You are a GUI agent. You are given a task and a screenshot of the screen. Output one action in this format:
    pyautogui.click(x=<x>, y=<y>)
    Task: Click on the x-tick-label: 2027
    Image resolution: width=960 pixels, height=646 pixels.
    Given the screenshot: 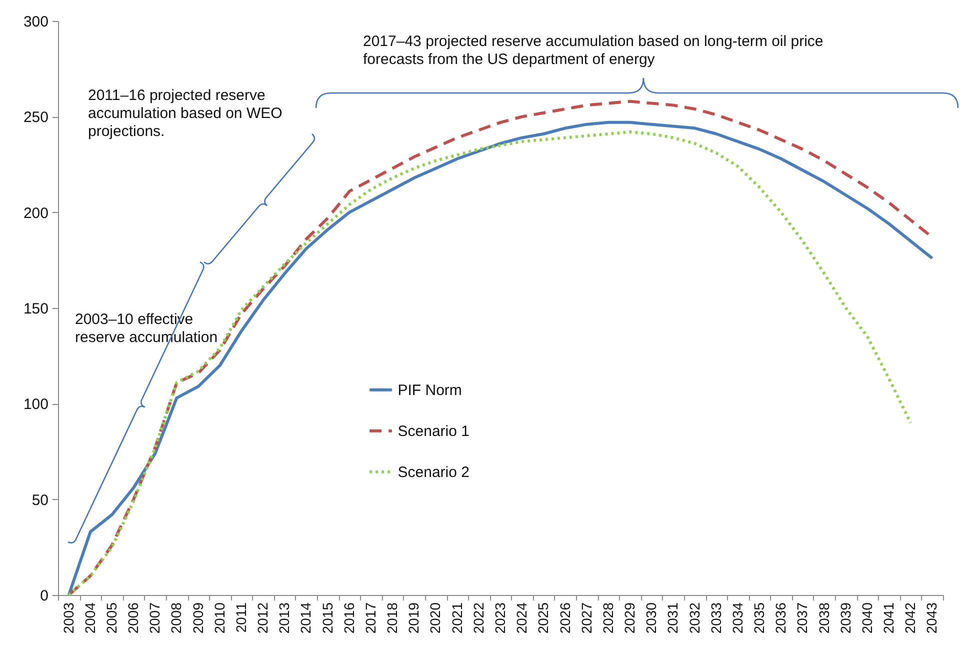 What is the action you would take?
    pyautogui.click(x=586, y=618)
    